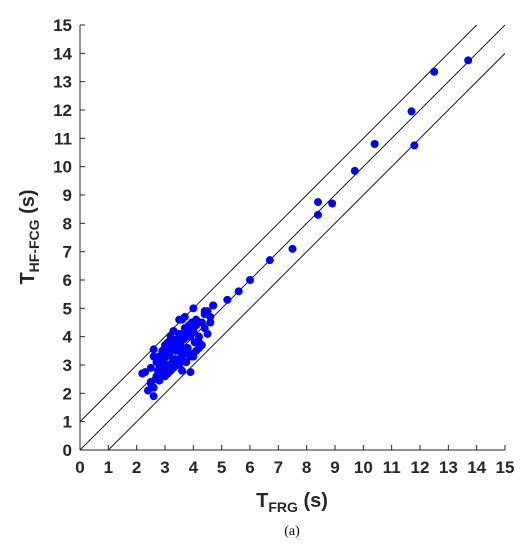 The height and width of the screenshot is (550, 532). Describe the element at coordinates (313, 501) in the screenshot. I see `x-axis-label-unit: (s)` at that location.